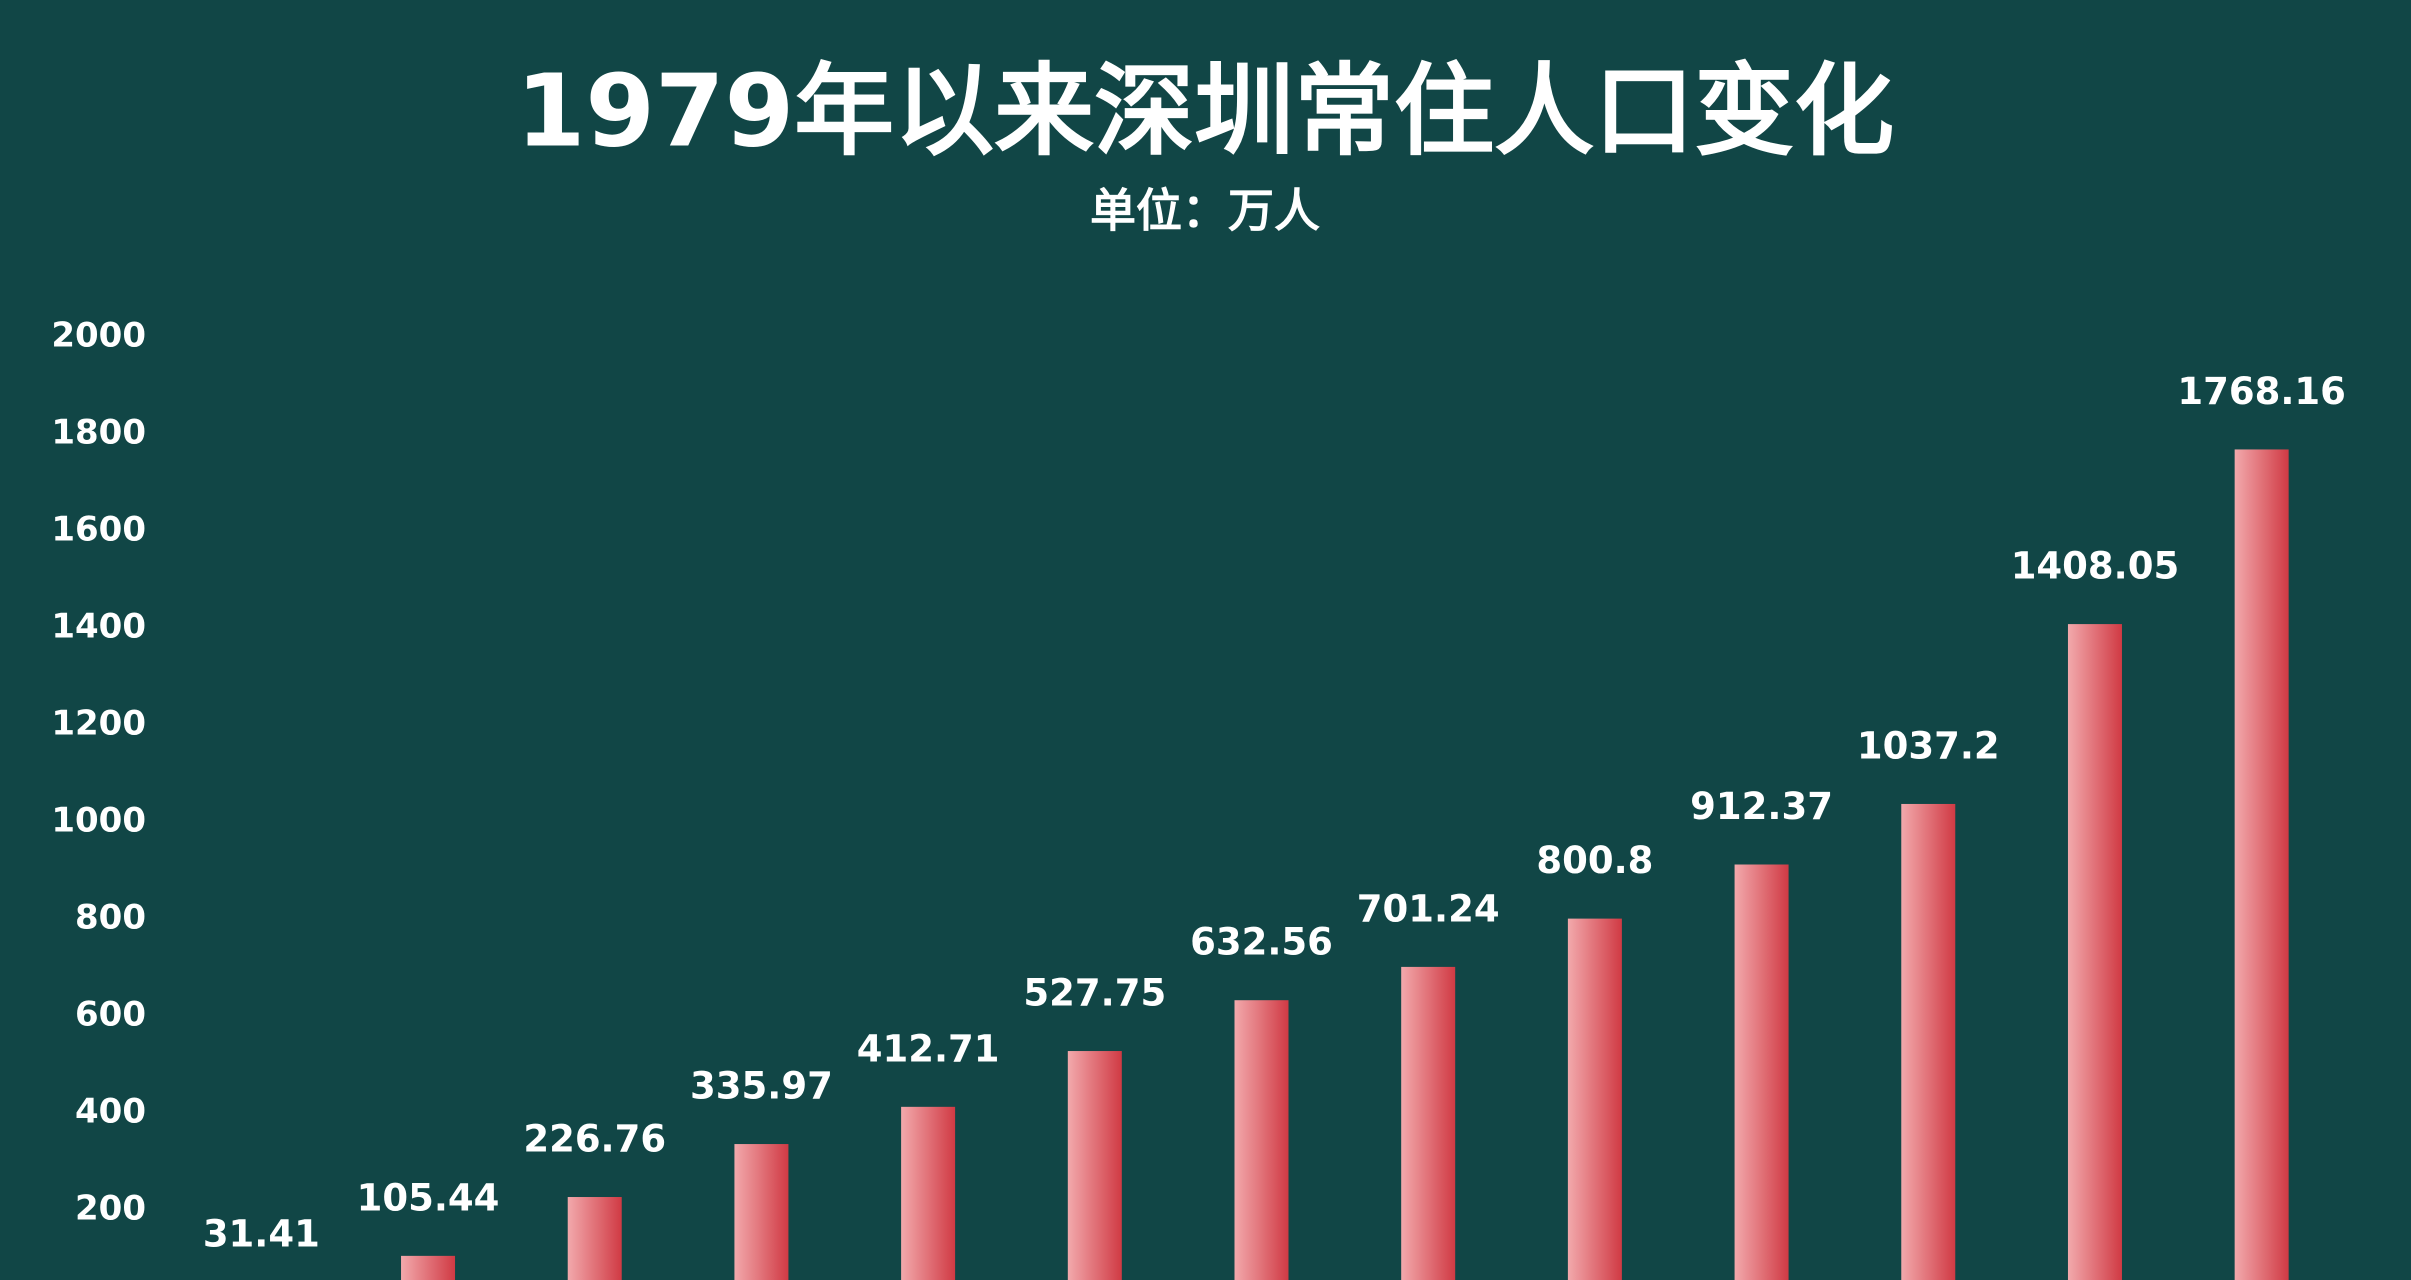 This screenshot has width=2411, height=1280. What do you see at coordinates (1928, 745) in the screenshot?
I see `data-label: 1037.2` at bounding box center [1928, 745].